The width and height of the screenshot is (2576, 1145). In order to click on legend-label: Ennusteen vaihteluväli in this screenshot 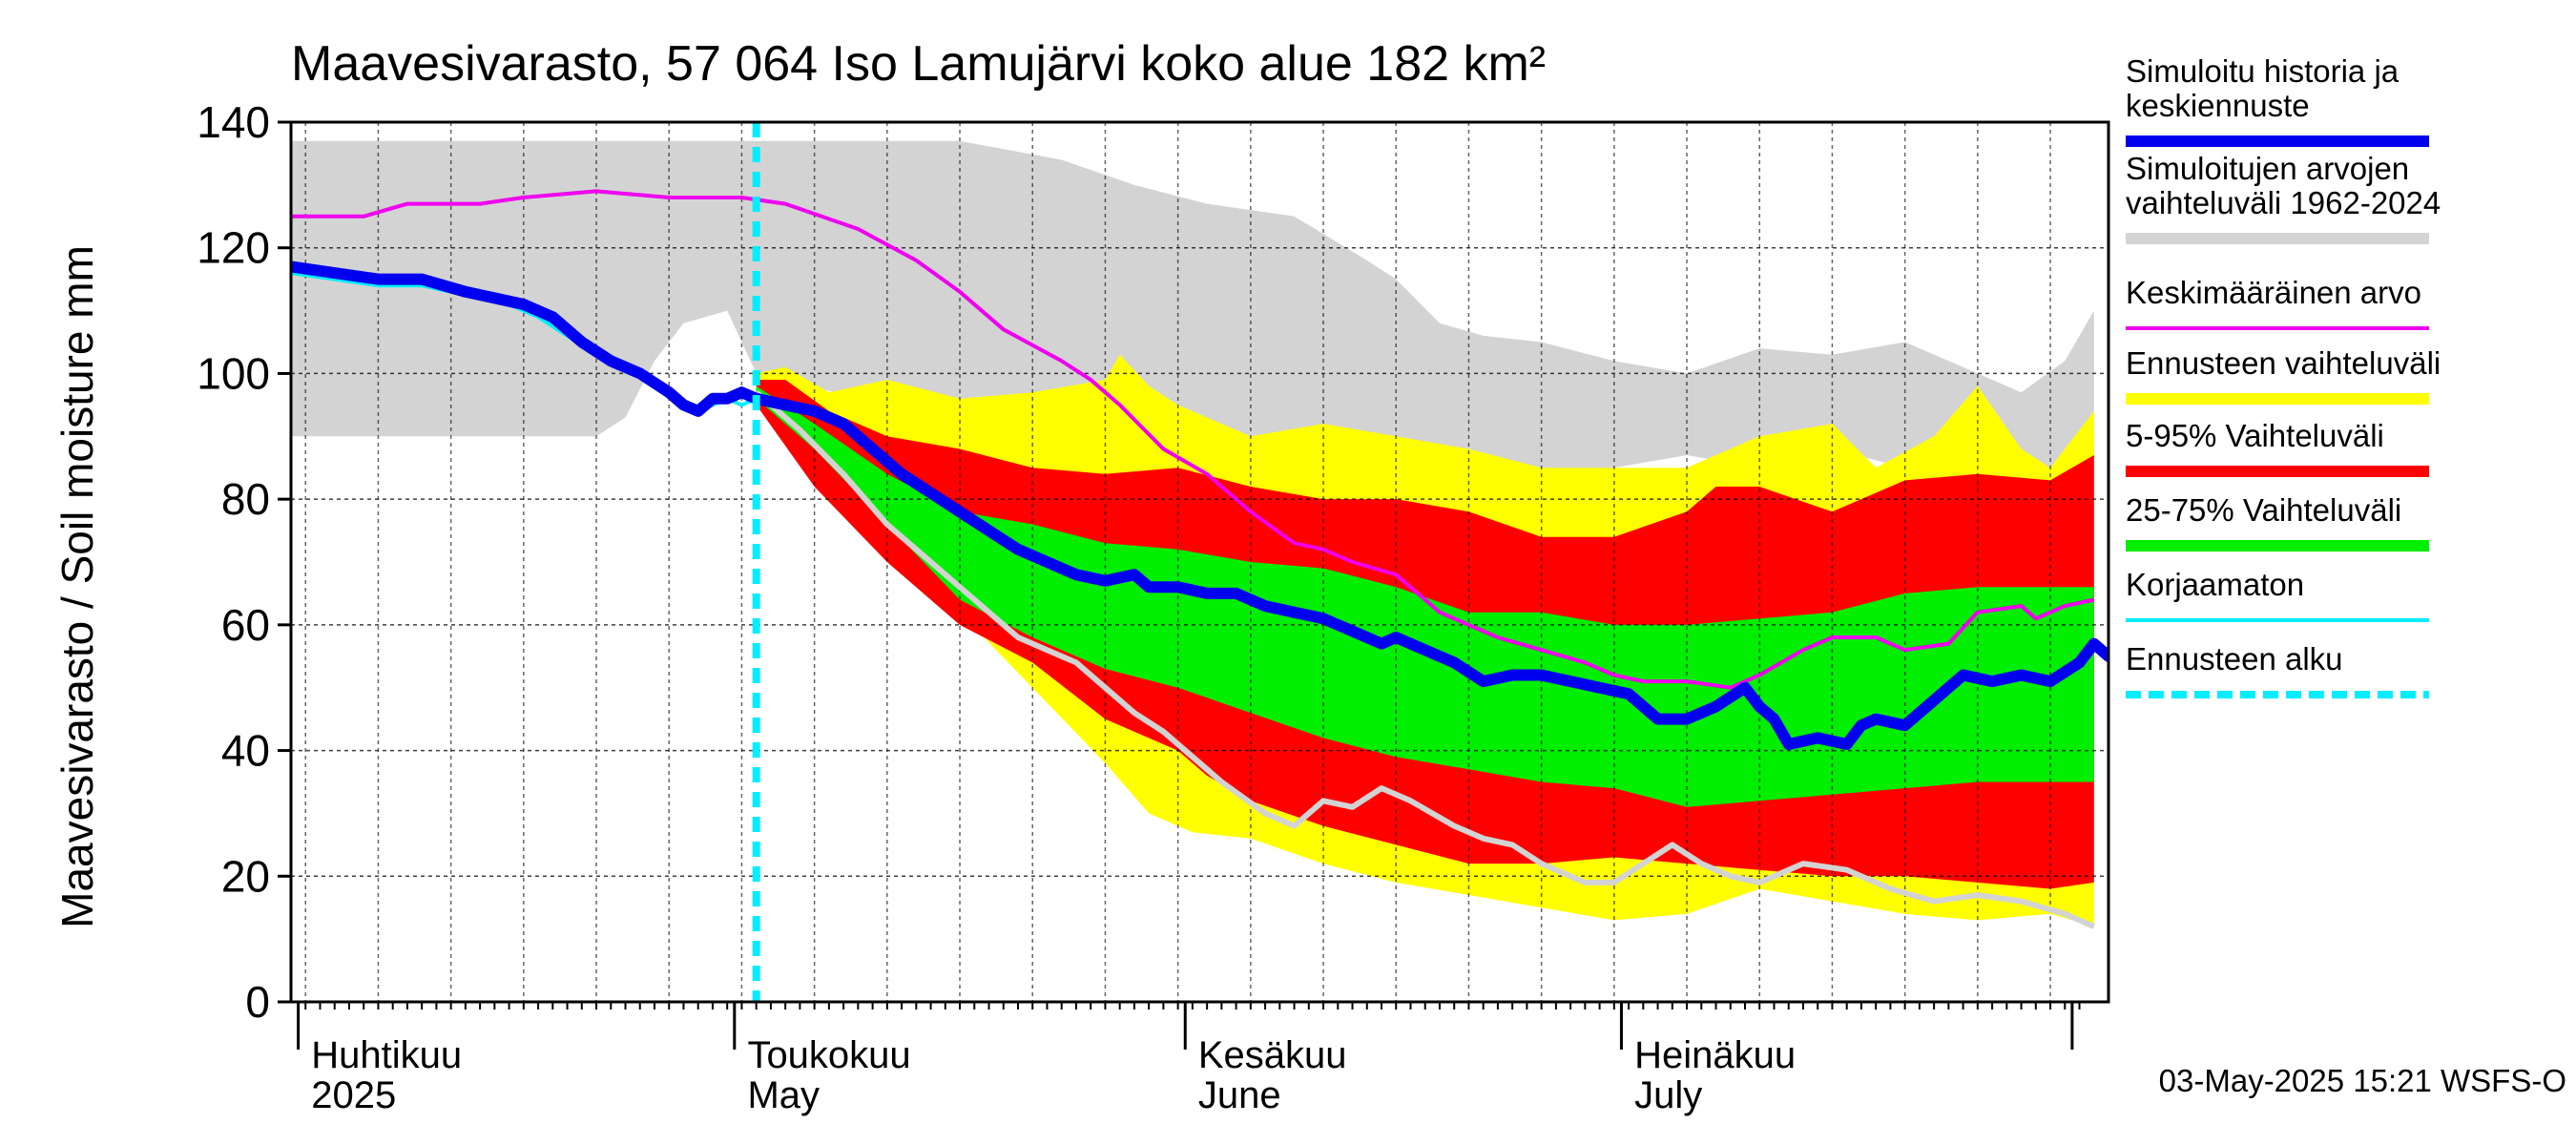, I will do `click(2283, 363)`.